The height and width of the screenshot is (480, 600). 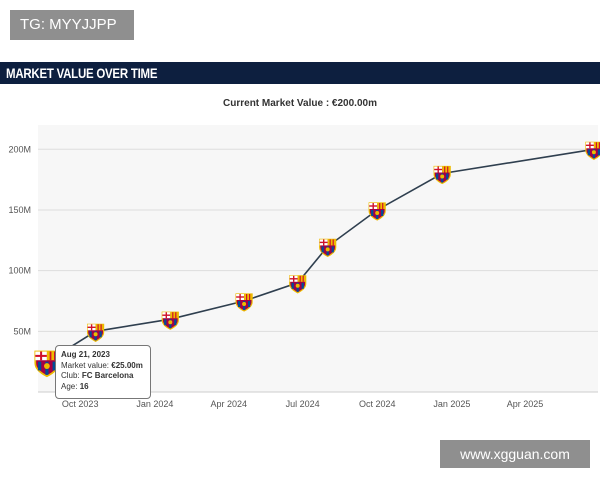 What do you see at coordinates (84, 386) in the screenshot?
I see `tooltip-age-value: 16` at bounding box center [84, 386].